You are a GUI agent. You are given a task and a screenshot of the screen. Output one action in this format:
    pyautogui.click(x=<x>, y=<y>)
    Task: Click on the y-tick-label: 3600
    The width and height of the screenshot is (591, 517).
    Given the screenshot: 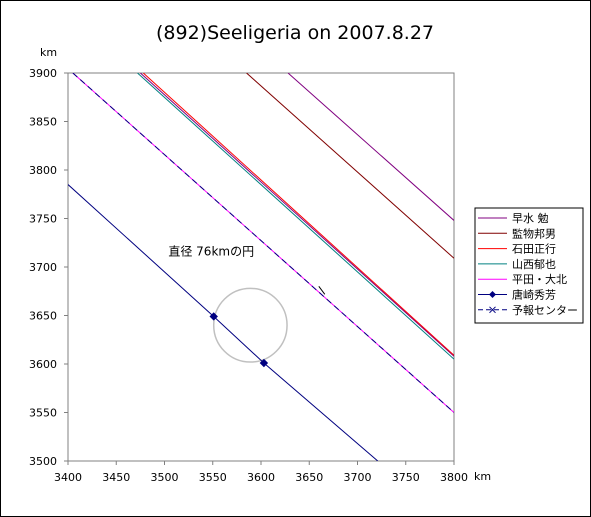 What is the action you would take?
    pyautogui.click(x=43, y=364)
    